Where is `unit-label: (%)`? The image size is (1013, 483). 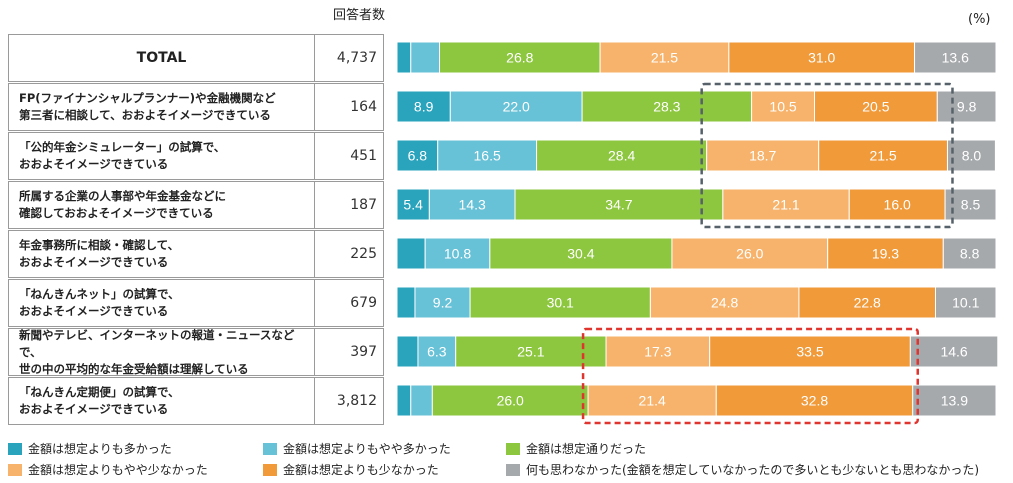 unit-label: (%) is located at coordinates (979, 19).